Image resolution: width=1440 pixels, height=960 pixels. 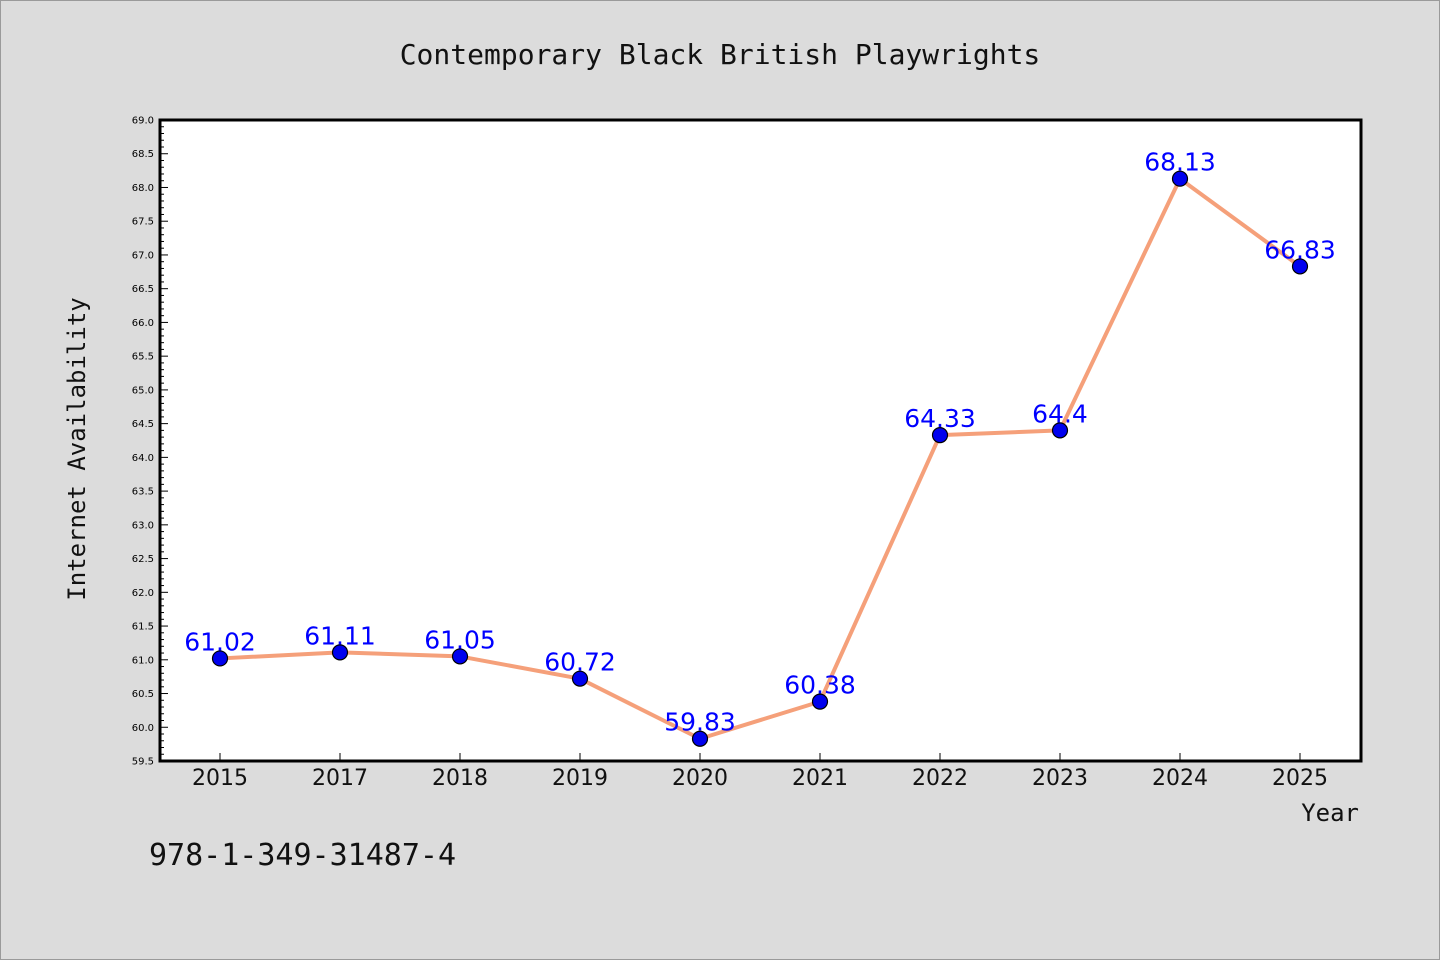 I want to click on y-tick-label: 63.5, so click(x=143, y=492).